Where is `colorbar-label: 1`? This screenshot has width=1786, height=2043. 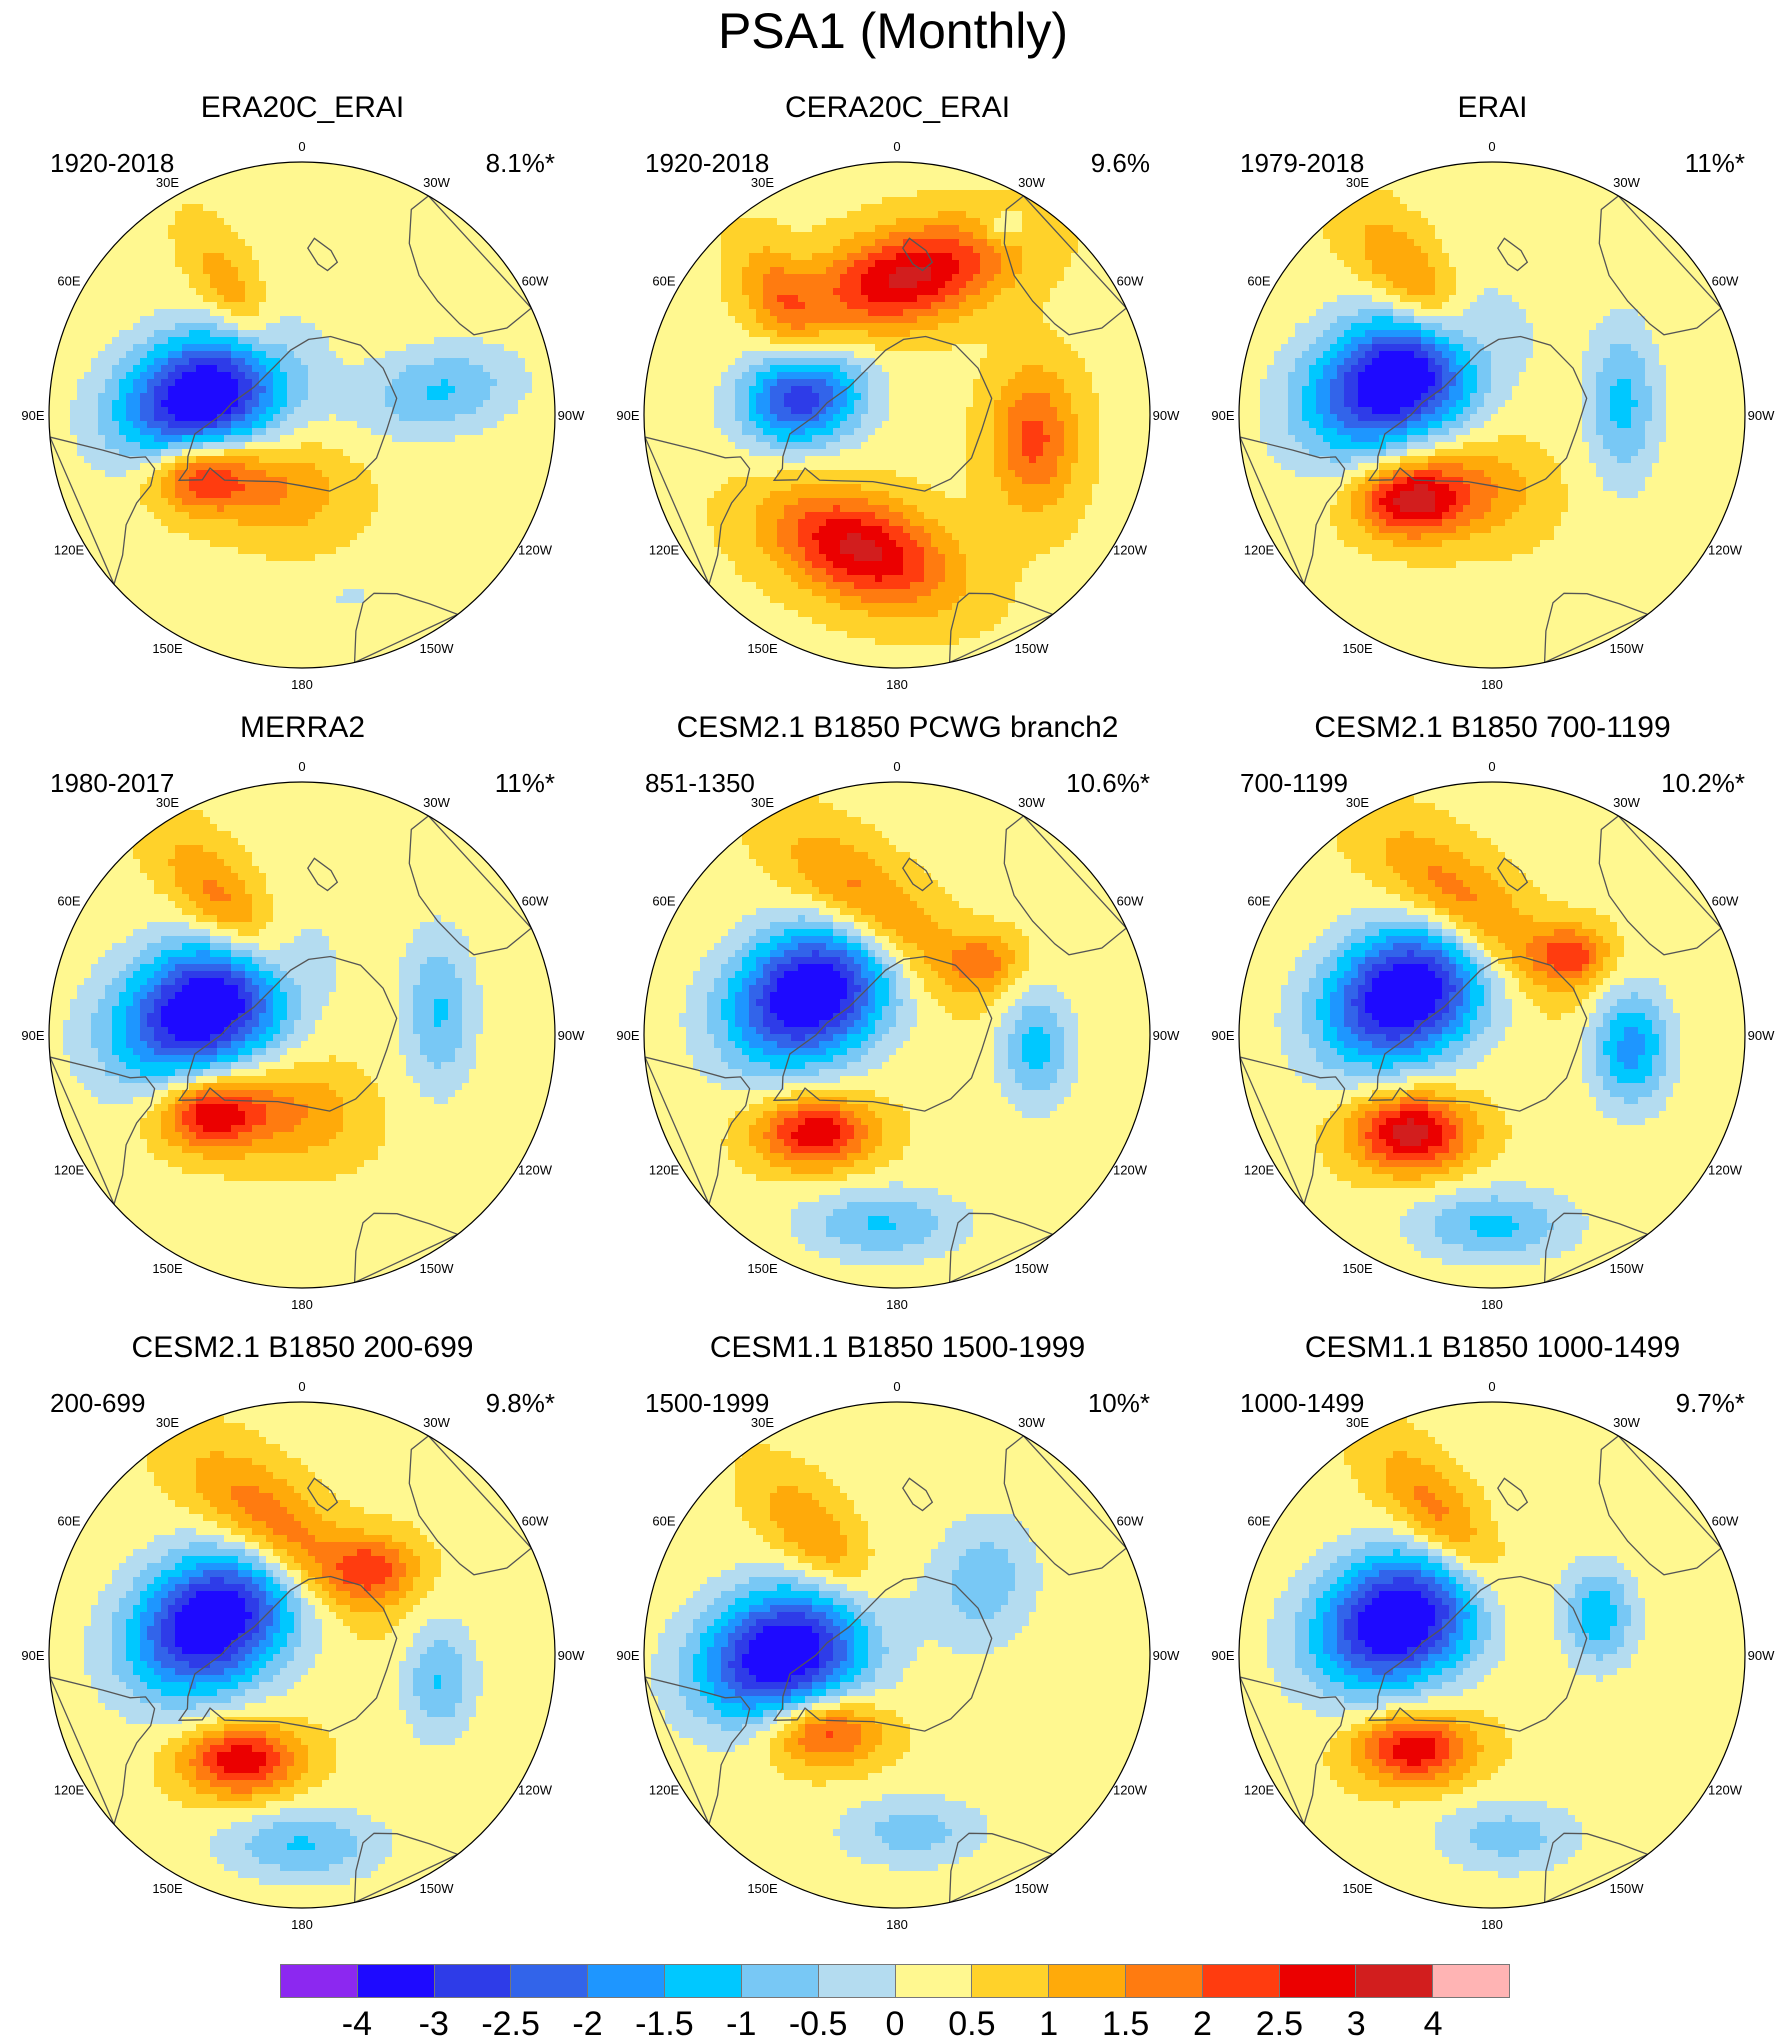 colorbar-label: 1 is located at coordinates (1048, 2024).